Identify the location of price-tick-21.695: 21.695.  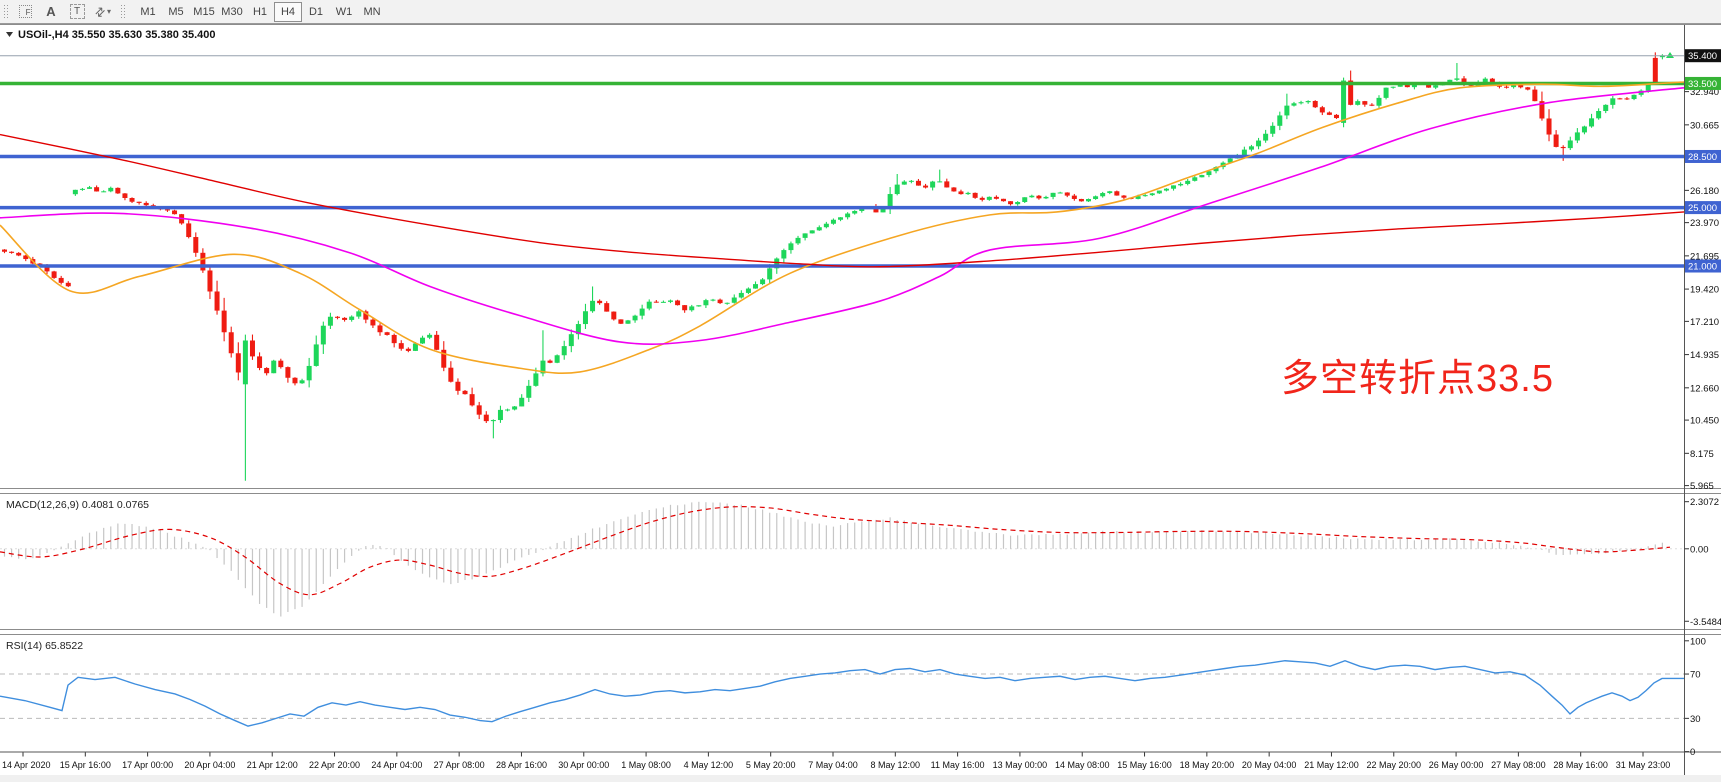
(1704, 256).